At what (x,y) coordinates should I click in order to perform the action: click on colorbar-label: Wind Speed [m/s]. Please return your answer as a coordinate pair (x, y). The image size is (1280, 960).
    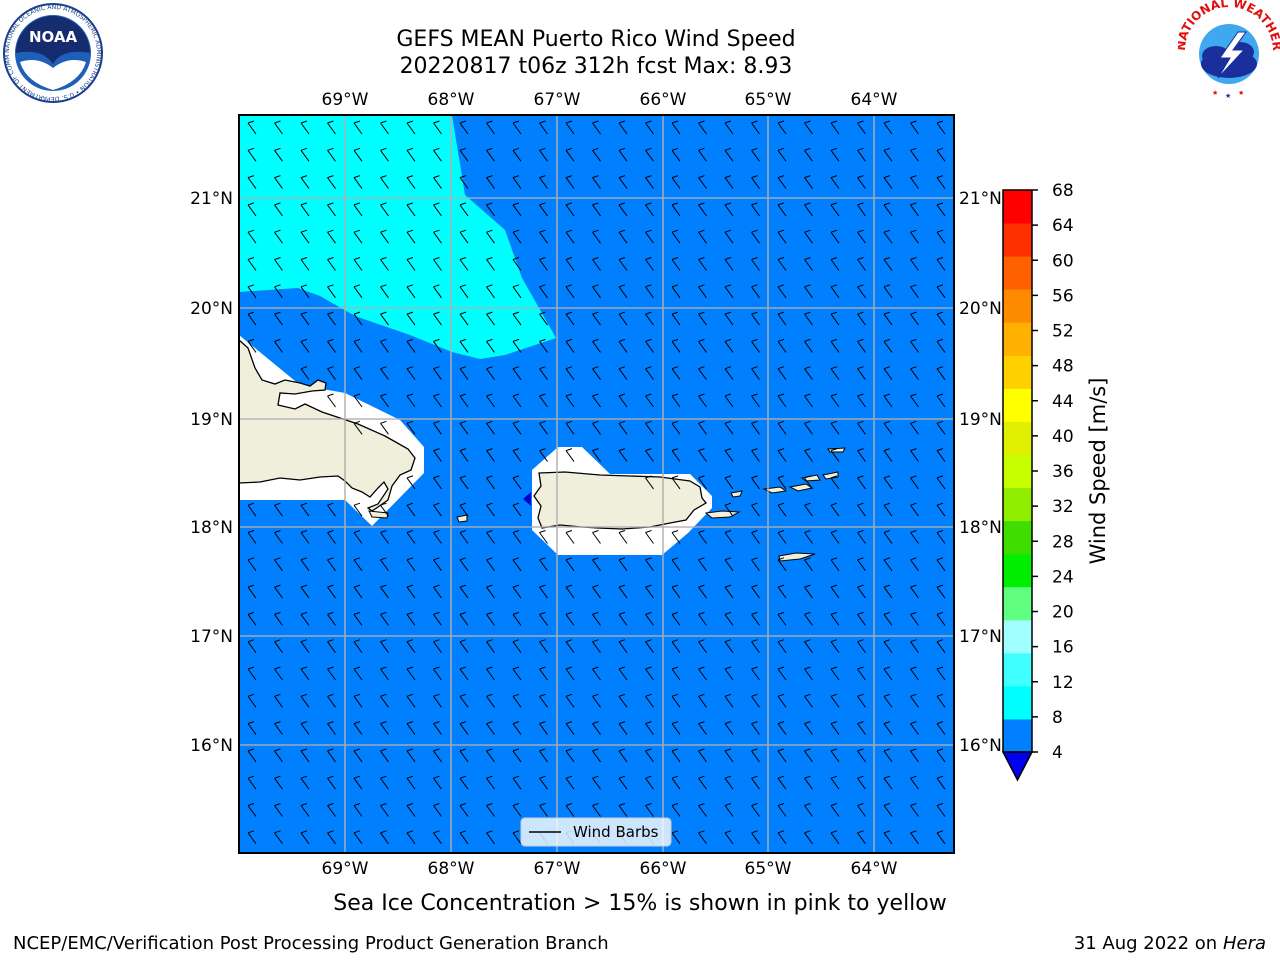
    Looking at the image, I should click on (1098, 471).